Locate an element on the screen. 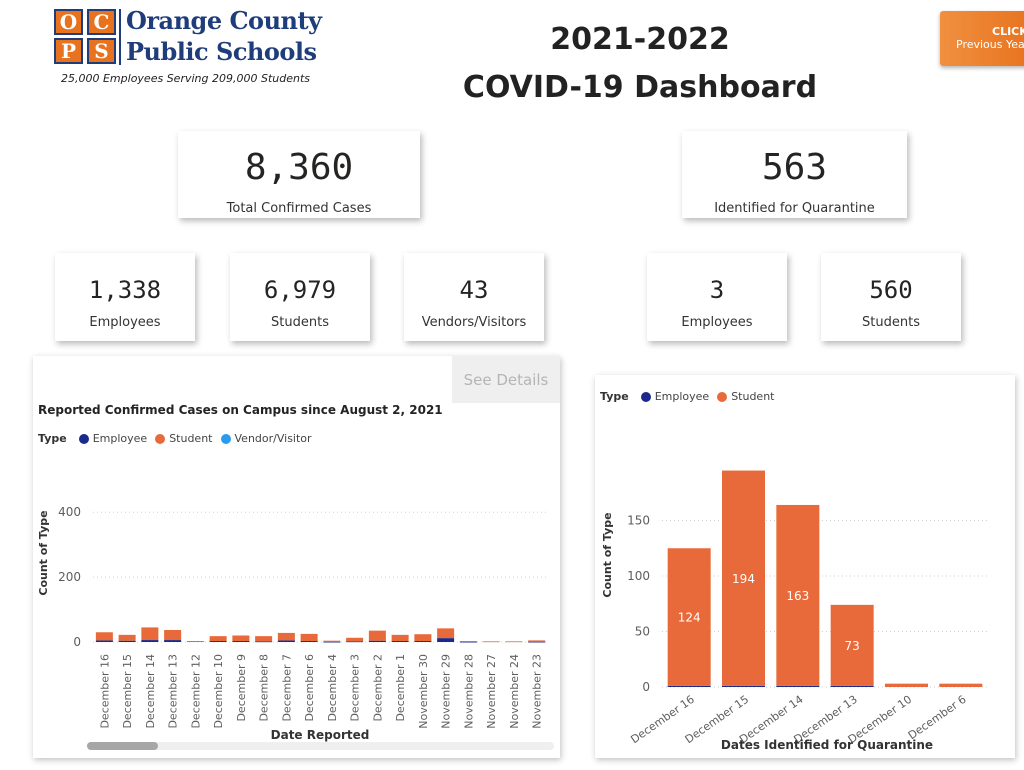  cases-chart-legend: Type Employee Student Vendor/Visitor is located at coordinates (175, 438).